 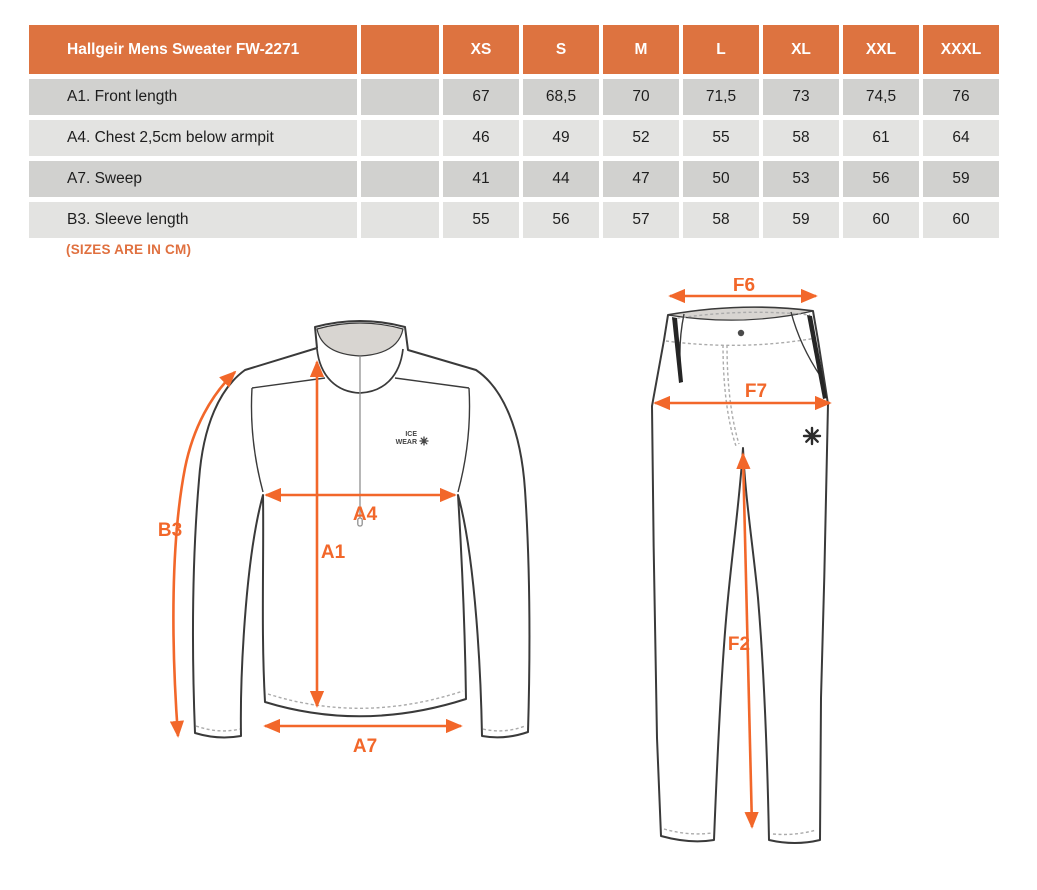 What do you see at coordinates (881, 97) in the screenshot?
I see `cell-value: 74,5` at bounding box center [881, 97].